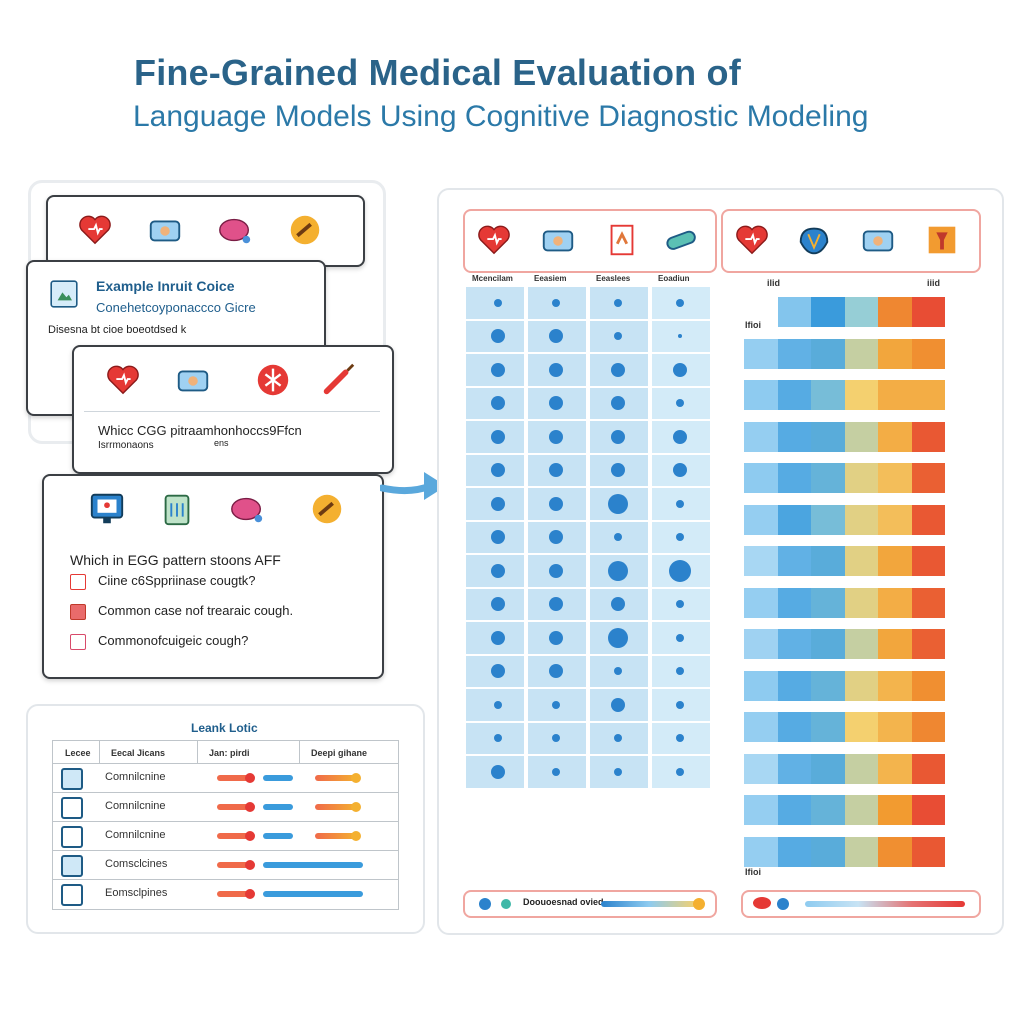 The image size is (1024, 1024). Describe the element at coordinates (176, 307) in the screenshot. I see `card-subheading: Conehetcoyponaccco Gicre` at that location.